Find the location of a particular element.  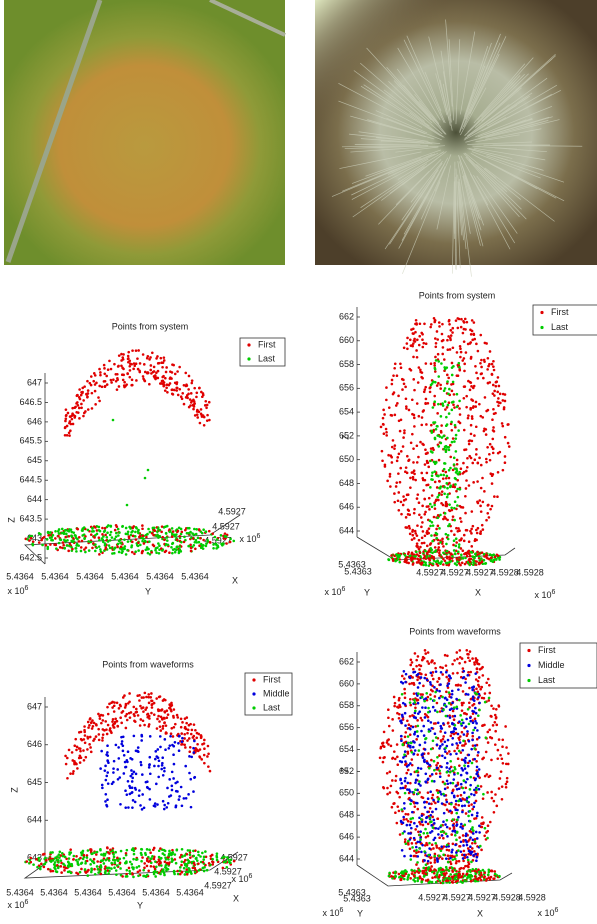

y-label: Y is located at coordinates (360, 913).